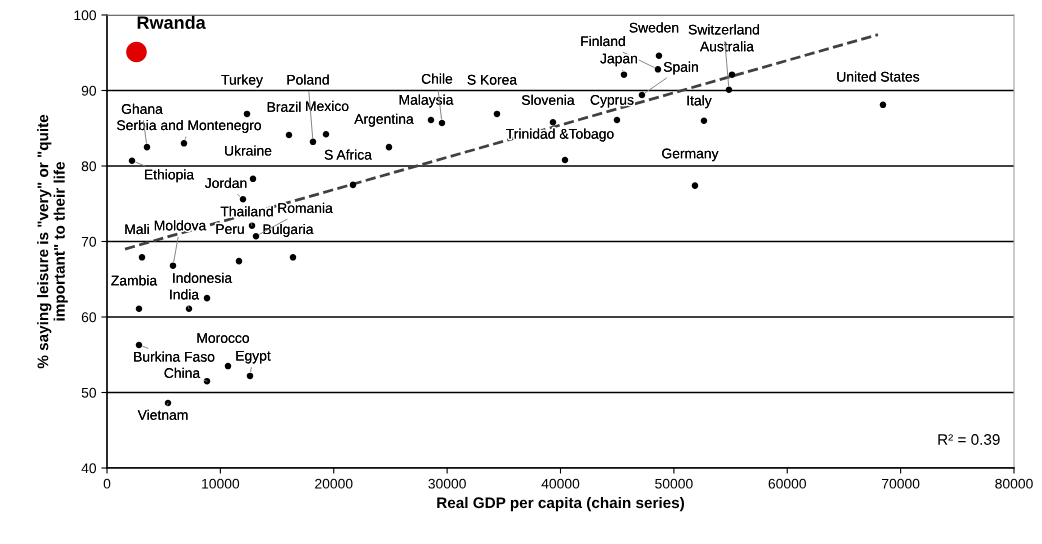 This screenshot has width=1042, height=544. What do you see at coordinates (170, 176) in the screenshot?
I see `annotation: Ethiopia` at bounding box center [170, 176].